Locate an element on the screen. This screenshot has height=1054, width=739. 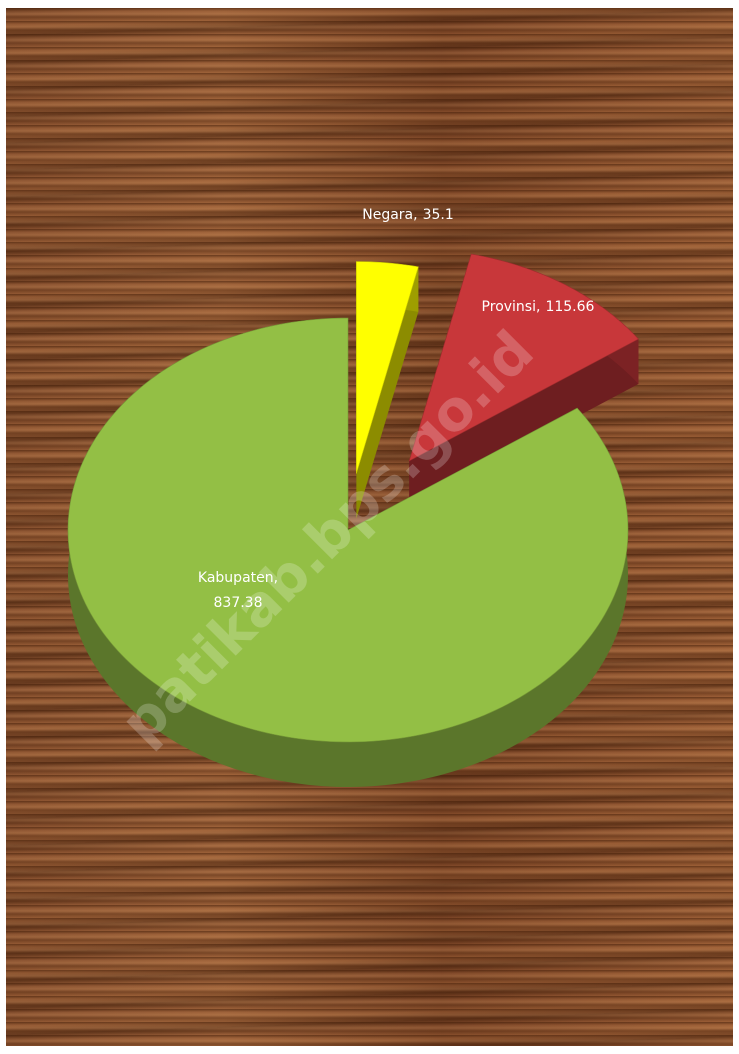
data-label: Negara, 35.1 is located at coordinates (408, 215).